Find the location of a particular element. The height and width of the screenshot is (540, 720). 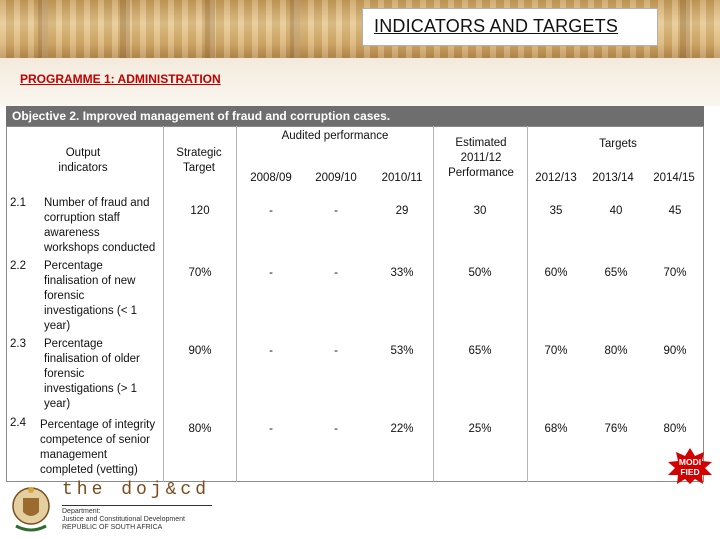

brand-logotype: the doj&cd is located at coordinates (136, 490).